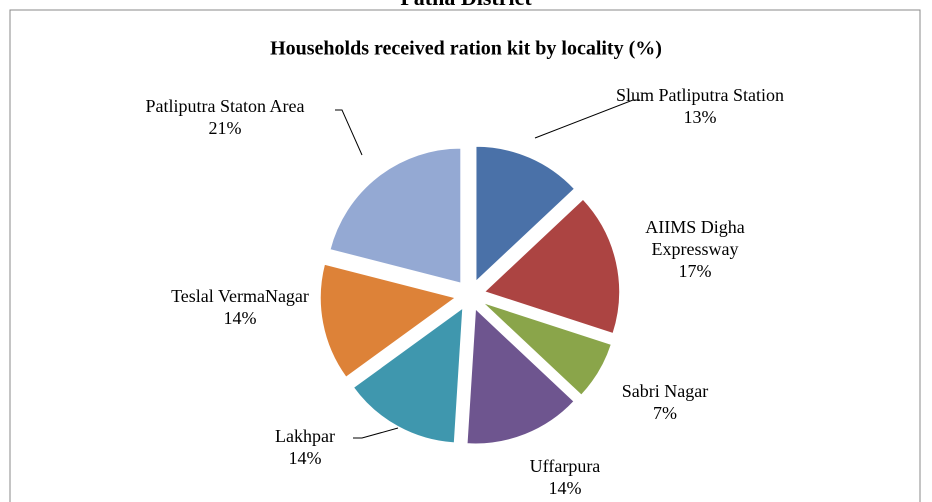 This screenshot has height=502, width=932. What do you see at coordinates (665, 391) in the screenshot?
I see `slice-name: Sabri Nagar` at bounding box center [665, 391].